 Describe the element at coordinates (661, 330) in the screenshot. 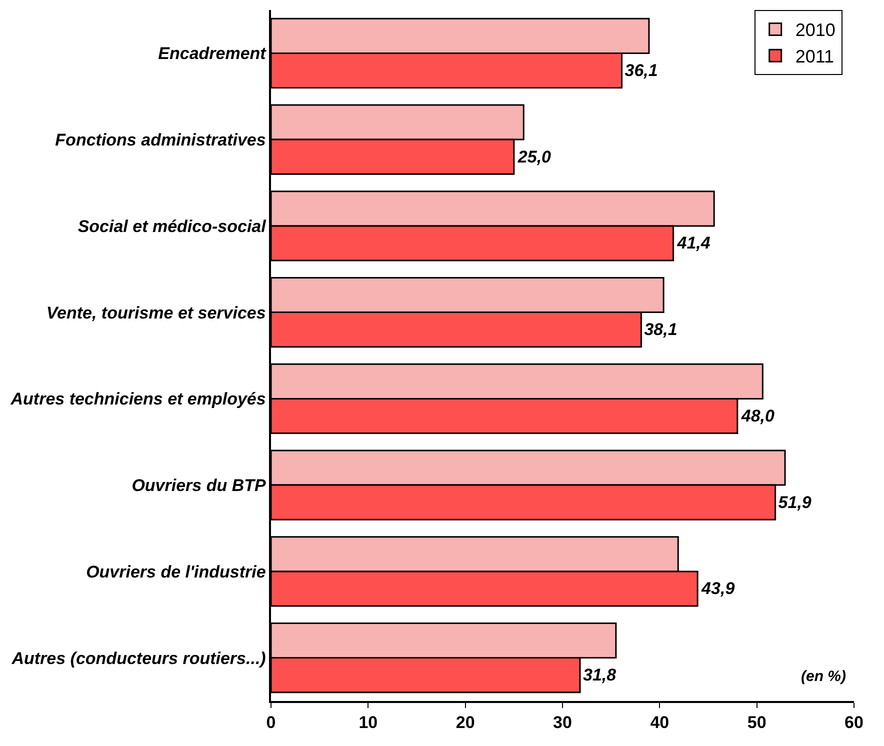

I see `data-label: 38,1` at that location.